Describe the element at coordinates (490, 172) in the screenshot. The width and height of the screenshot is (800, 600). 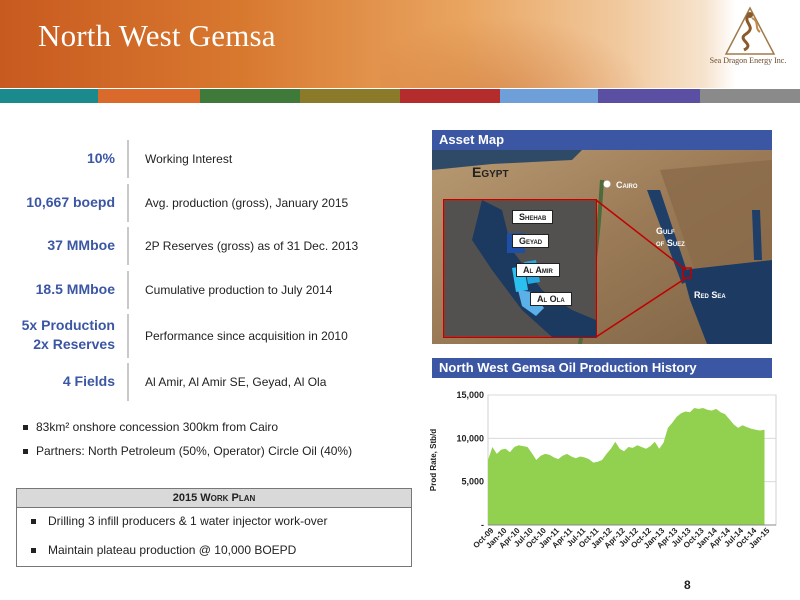
I see `country-label: Egypt` at that location.